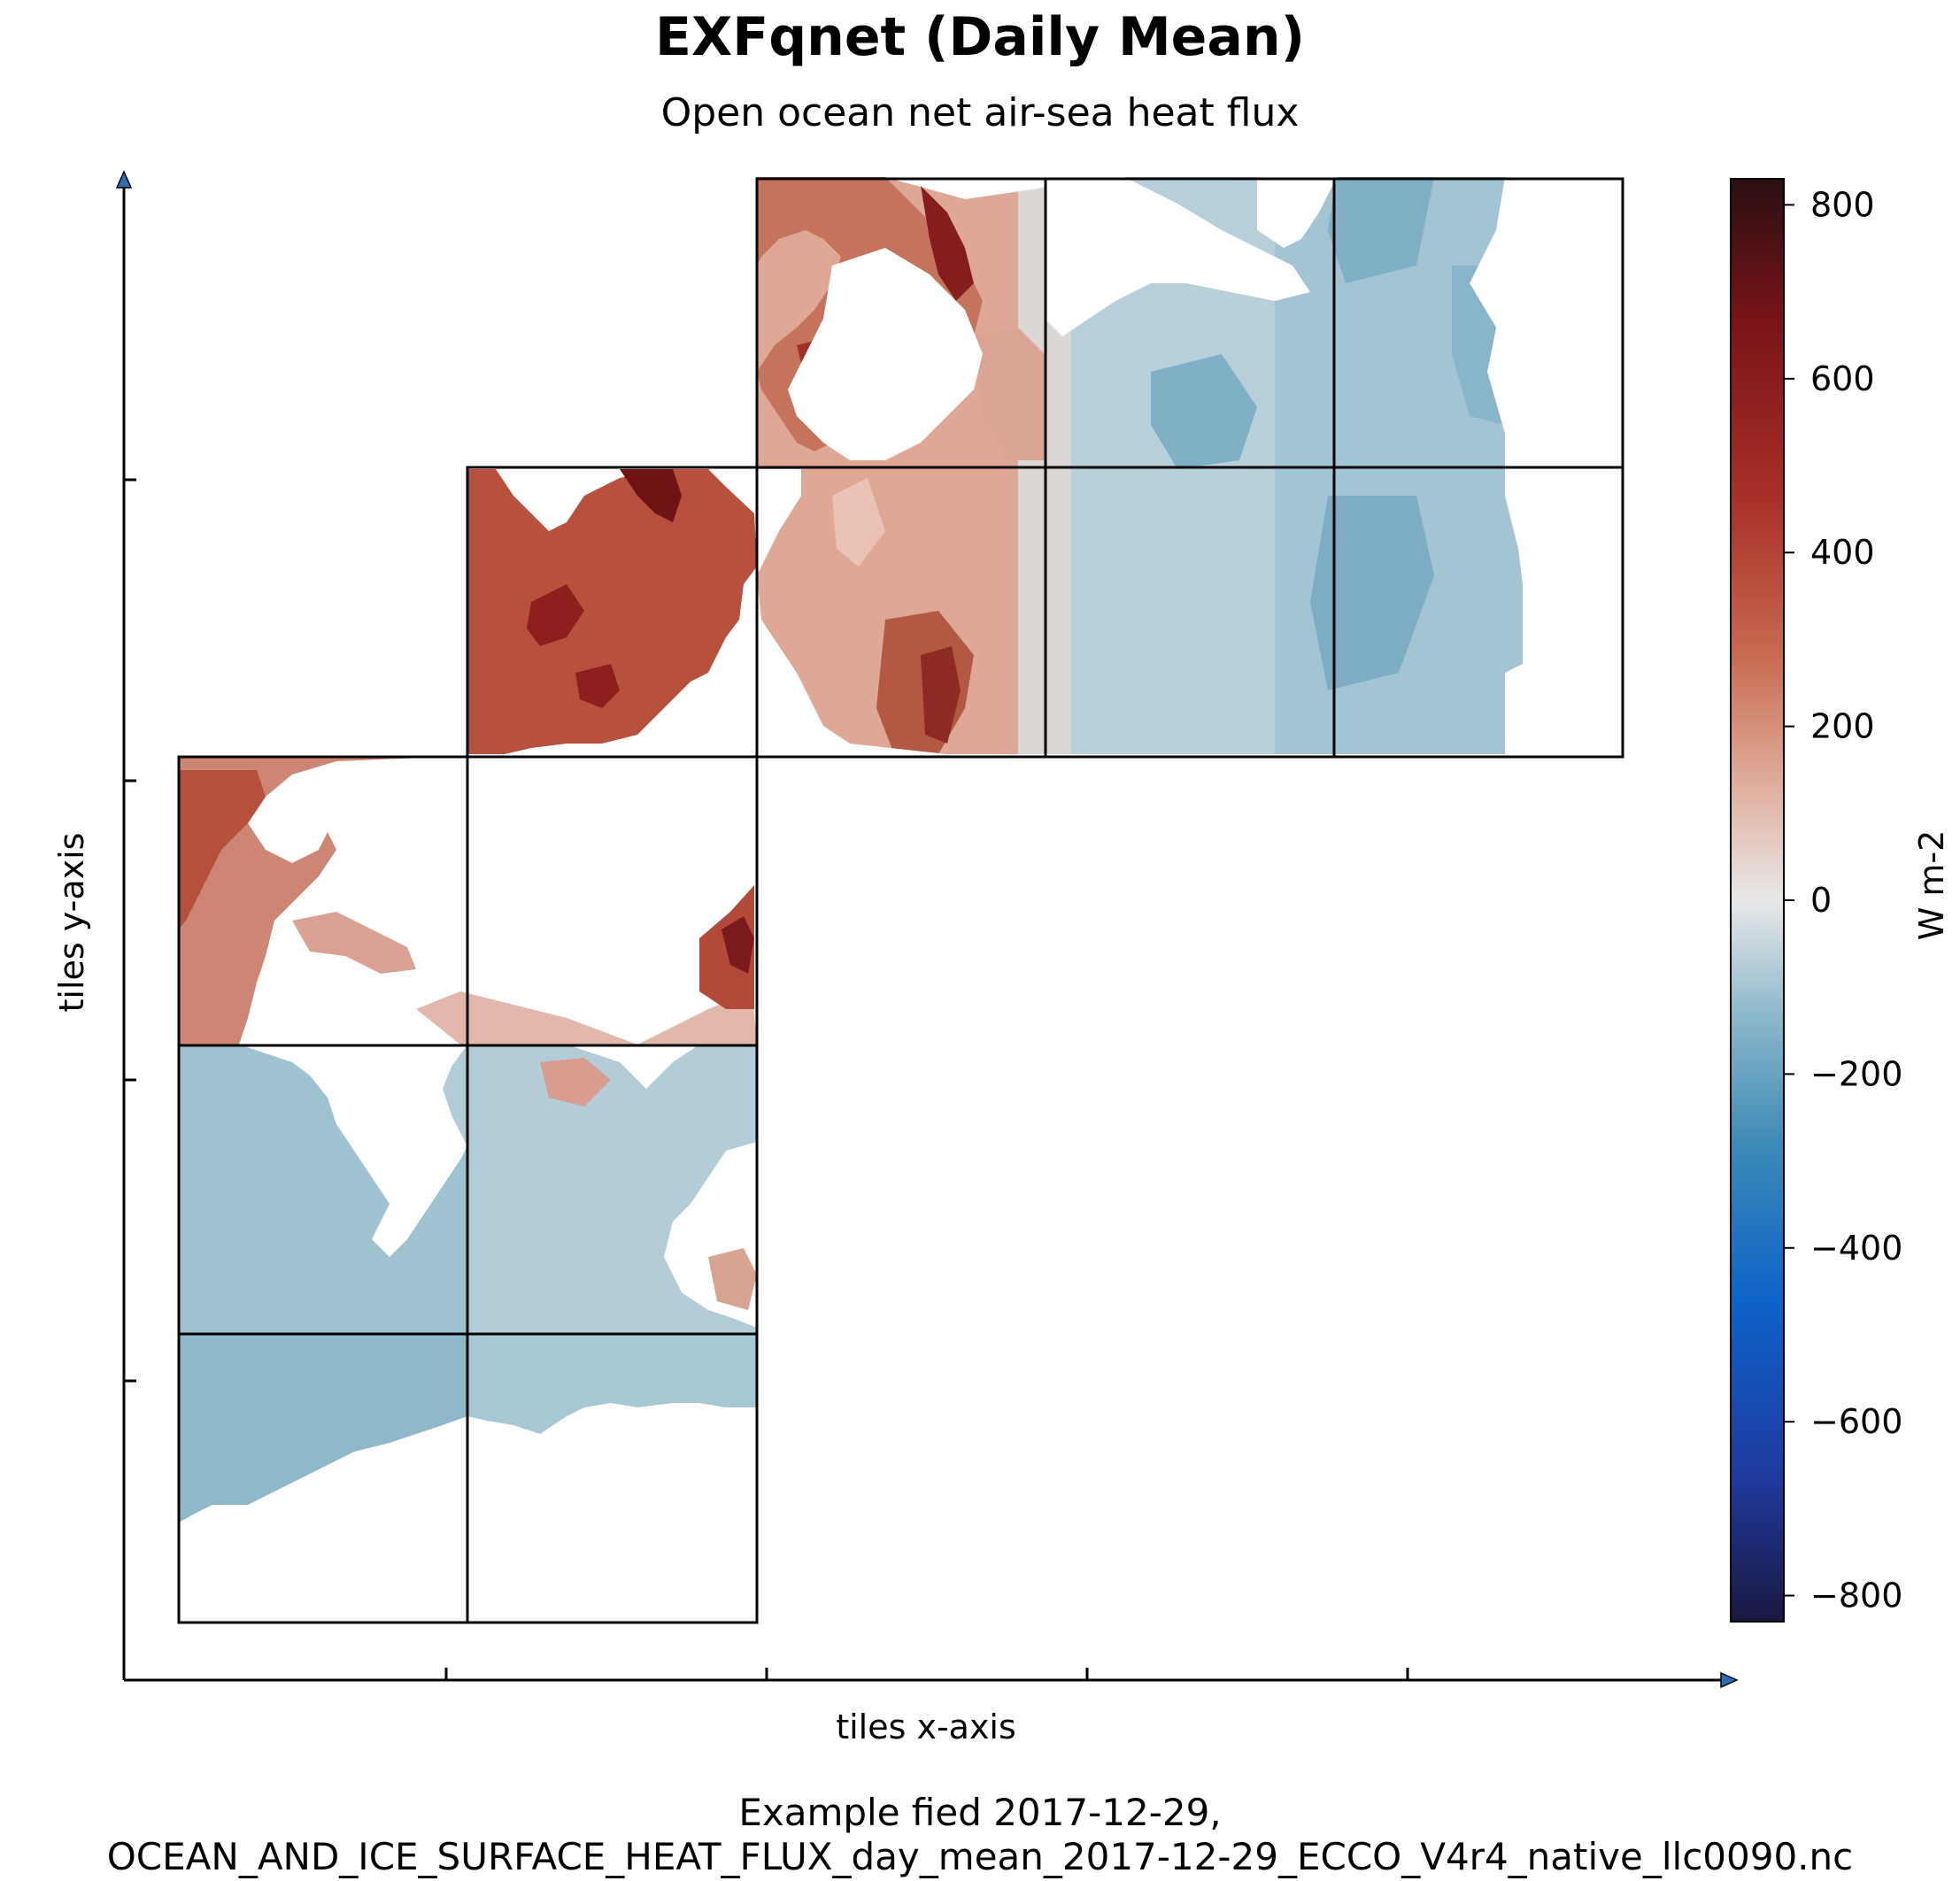  I want to click on tile-1-0-kuroshio-core, so click(738, 945).